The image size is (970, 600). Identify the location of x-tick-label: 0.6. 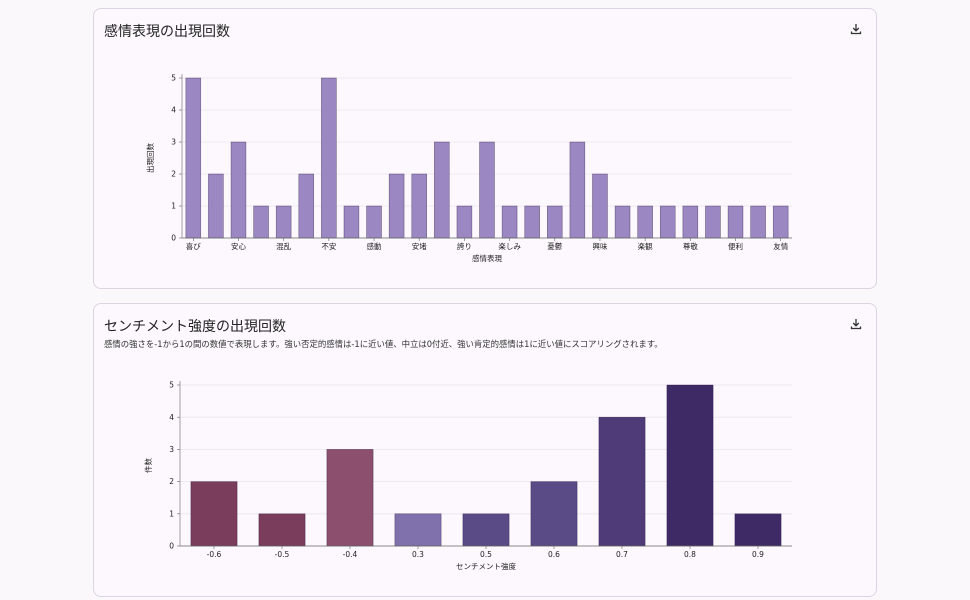
(554, 554).